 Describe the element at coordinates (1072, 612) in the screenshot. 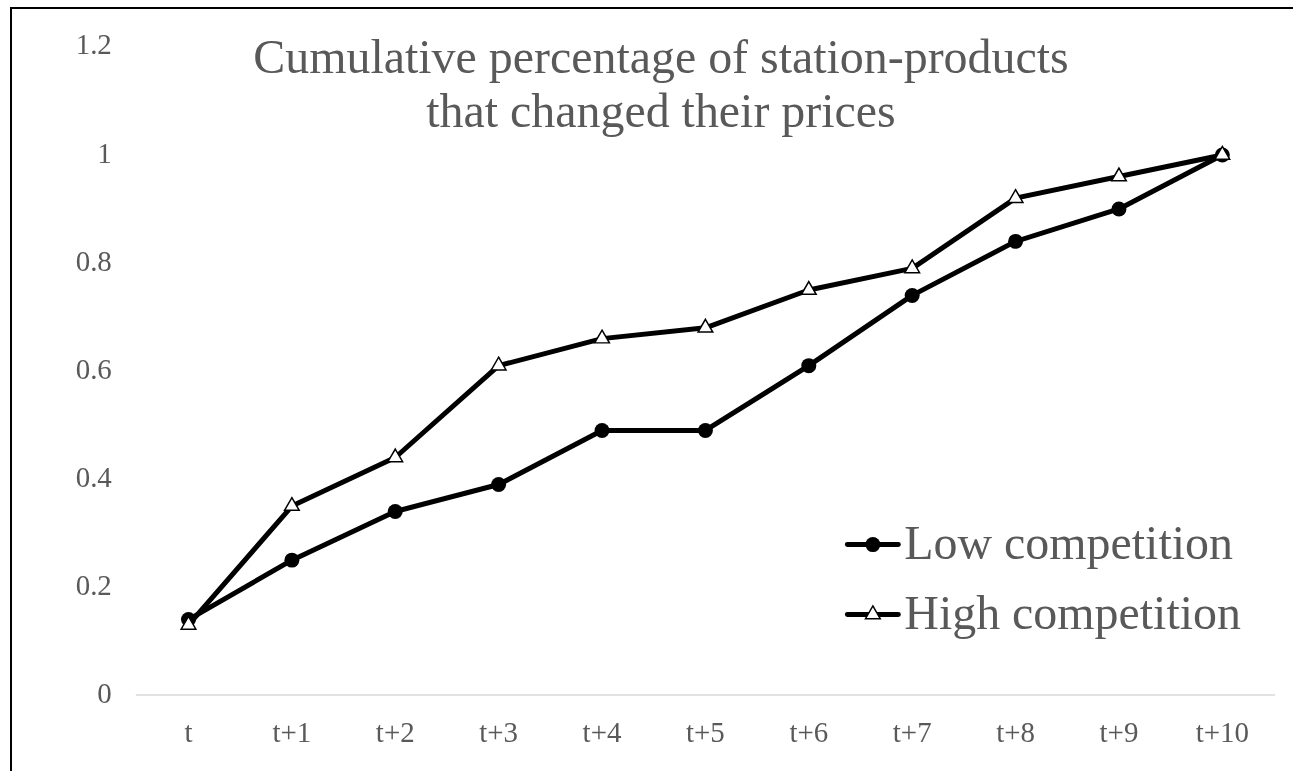

I see `legend-label: High competition` at that location.